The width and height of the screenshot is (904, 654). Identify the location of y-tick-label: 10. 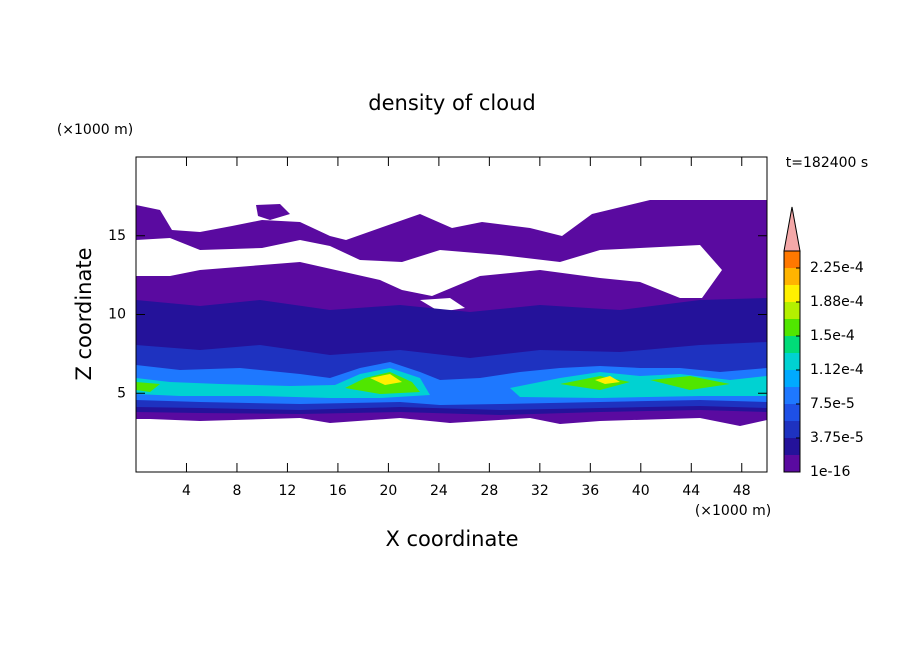
(117, 315).